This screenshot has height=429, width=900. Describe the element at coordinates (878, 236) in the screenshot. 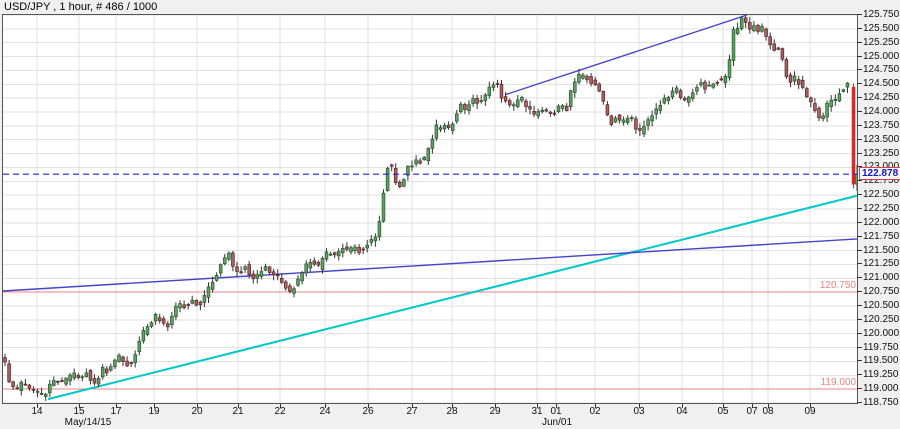

I see `price-tick-label: 121.750` at that location.